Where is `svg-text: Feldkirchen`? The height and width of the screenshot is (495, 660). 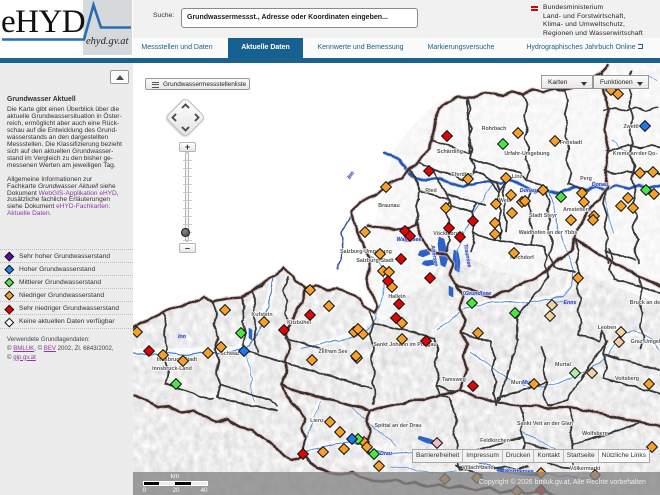 svg-text: Feldkirchen is located at coordinates (495, 441).